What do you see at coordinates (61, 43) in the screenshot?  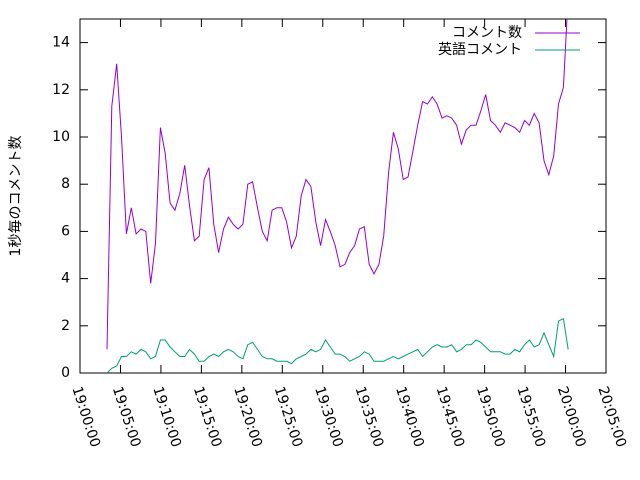 I see `y-tick-label: 14` at bounding box center [61, 43].